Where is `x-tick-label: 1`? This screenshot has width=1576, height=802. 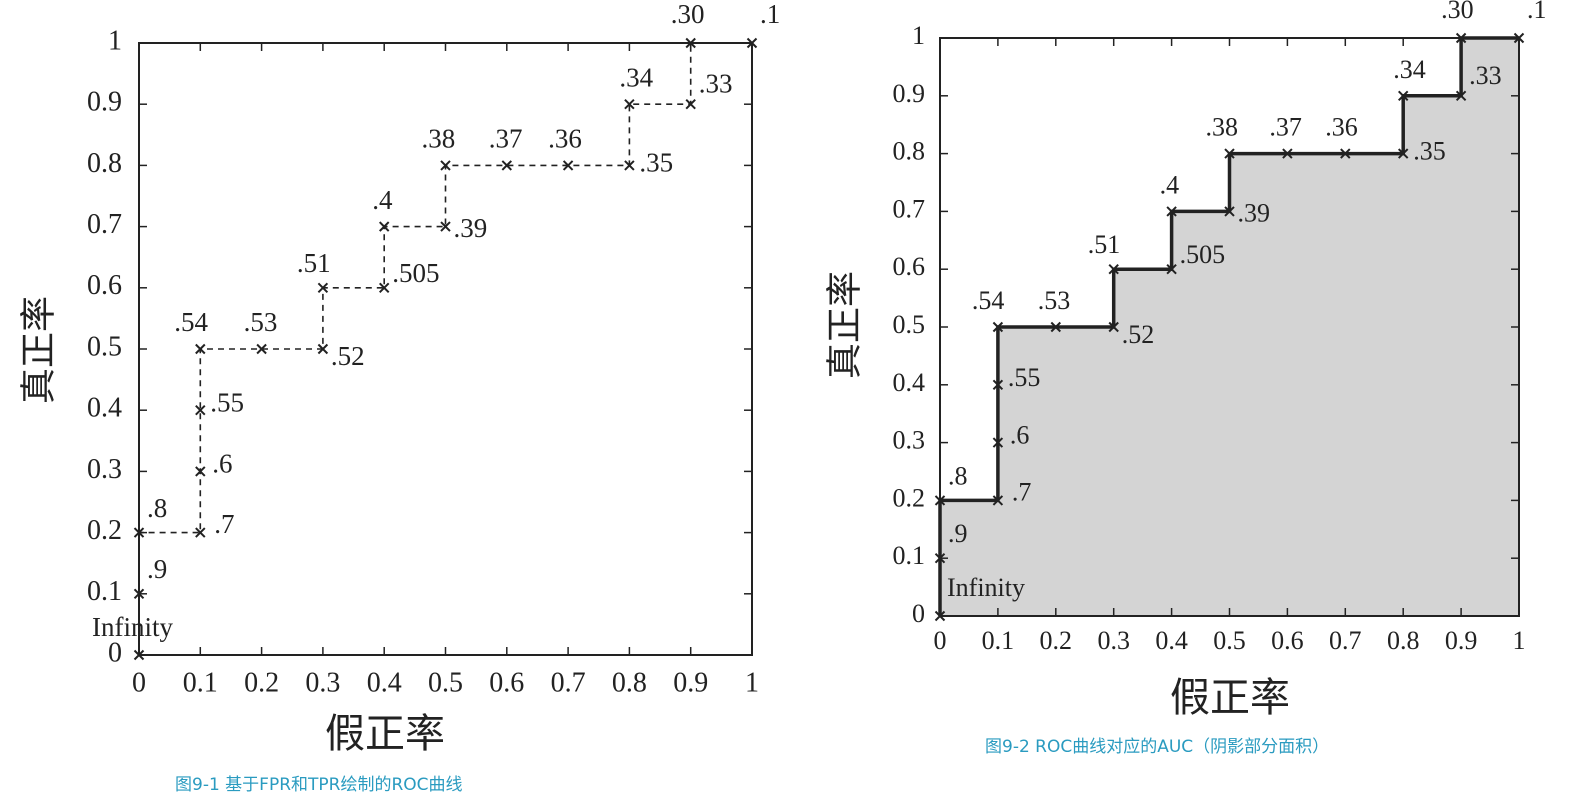 x-tick-label: 1 is located at coordinates (1519, 640).